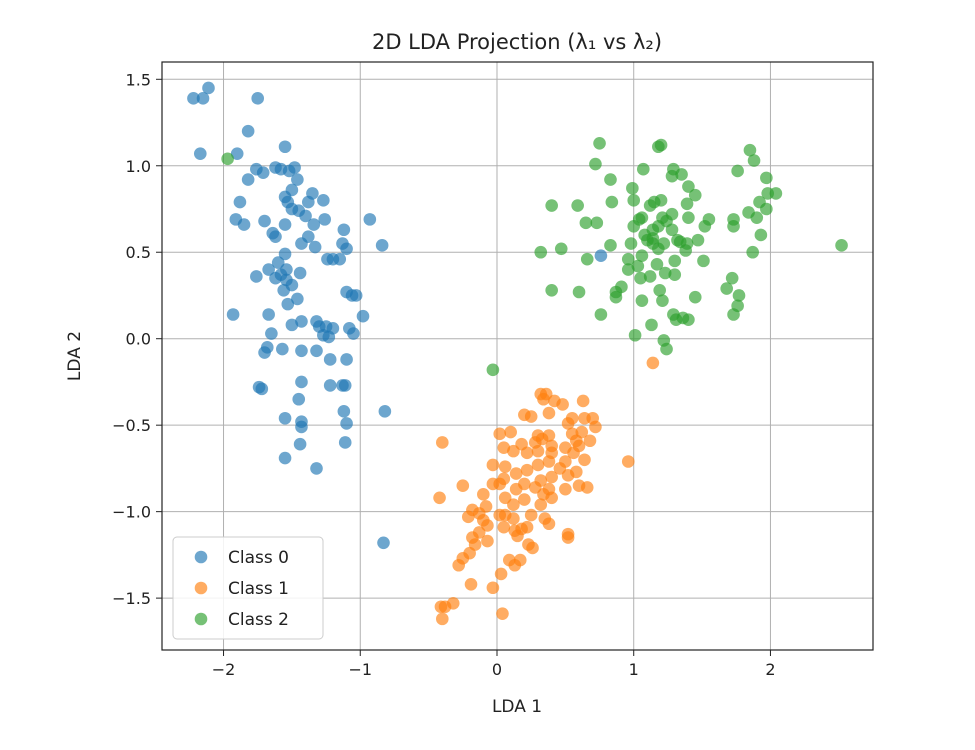 Image resolution: width=975 pixels, height=750 pixels. I want to click on x-tick-label: 2, so click(770, 669).